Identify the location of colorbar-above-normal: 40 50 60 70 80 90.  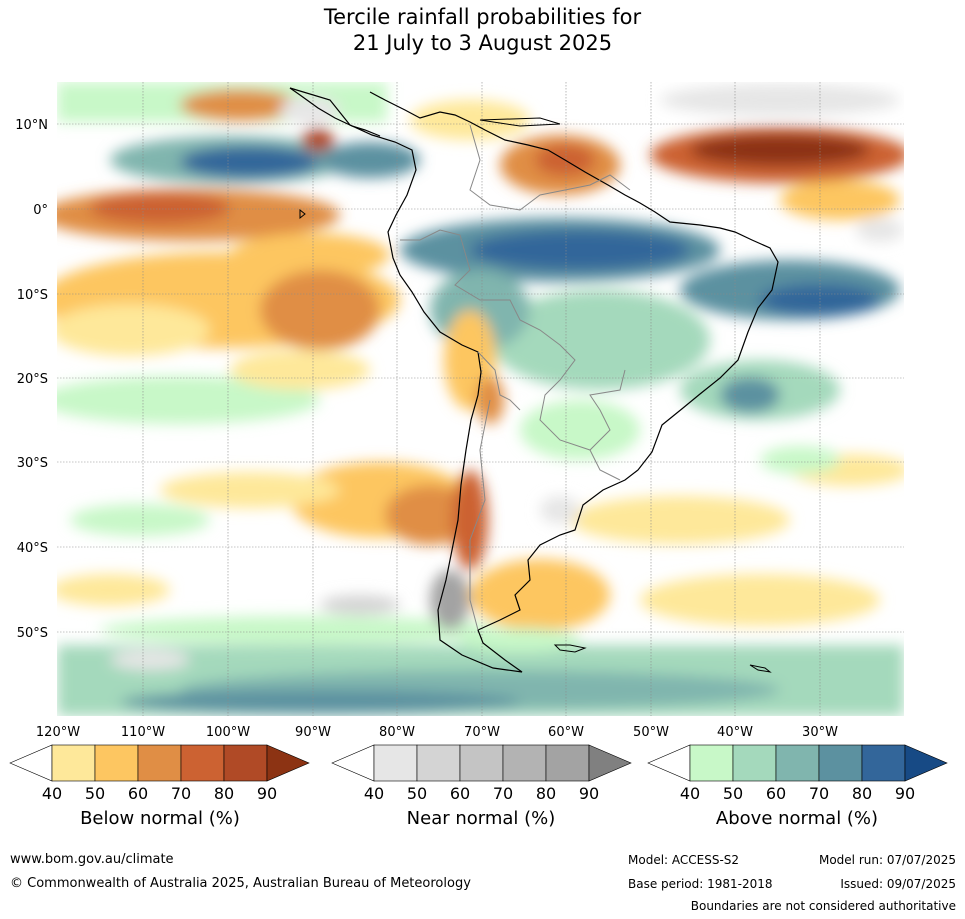
(797, 773).